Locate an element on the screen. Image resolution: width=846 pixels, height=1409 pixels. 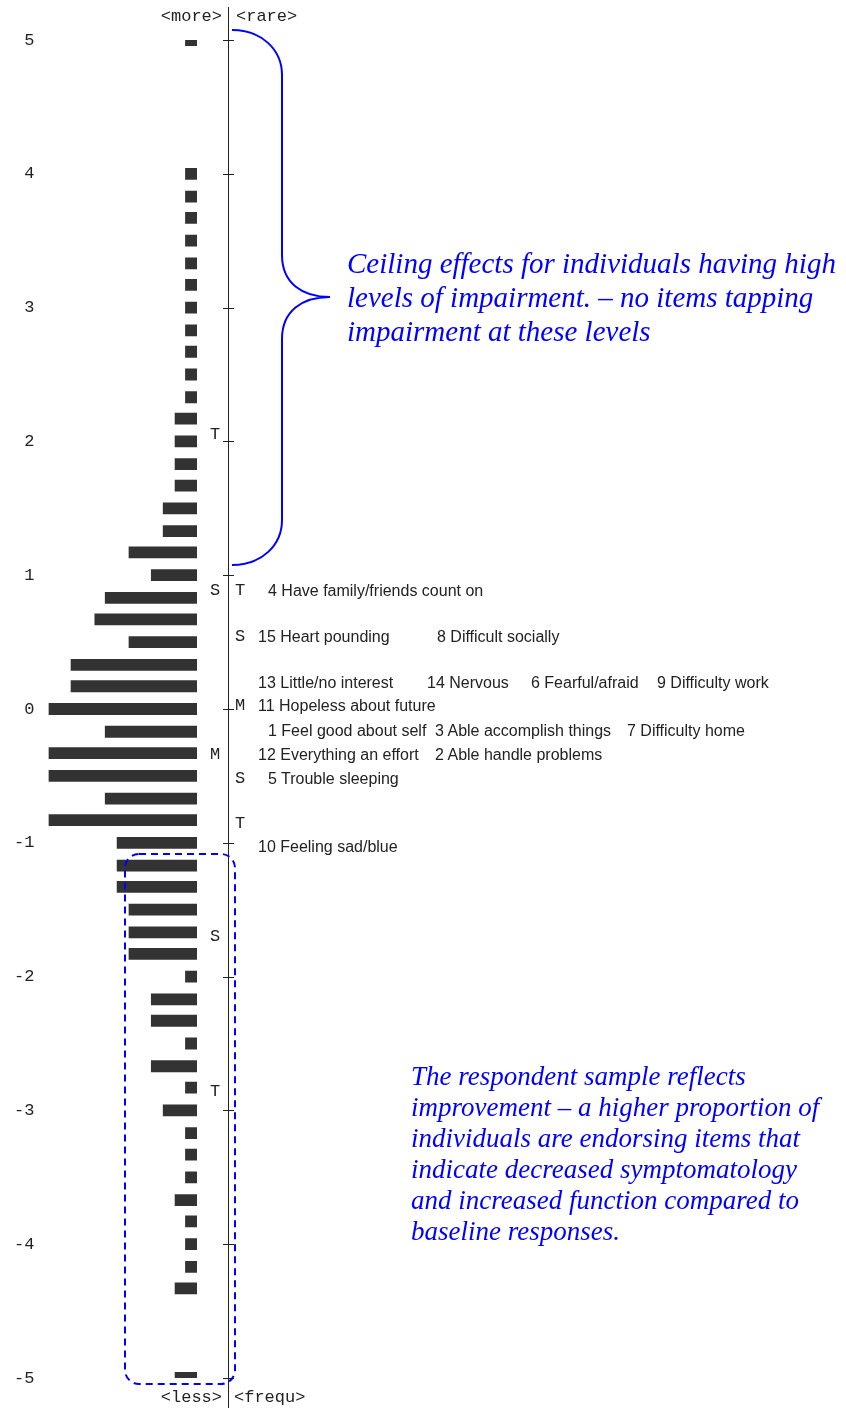
text: 15 Heart pounding is located at coordinates (324, 637).